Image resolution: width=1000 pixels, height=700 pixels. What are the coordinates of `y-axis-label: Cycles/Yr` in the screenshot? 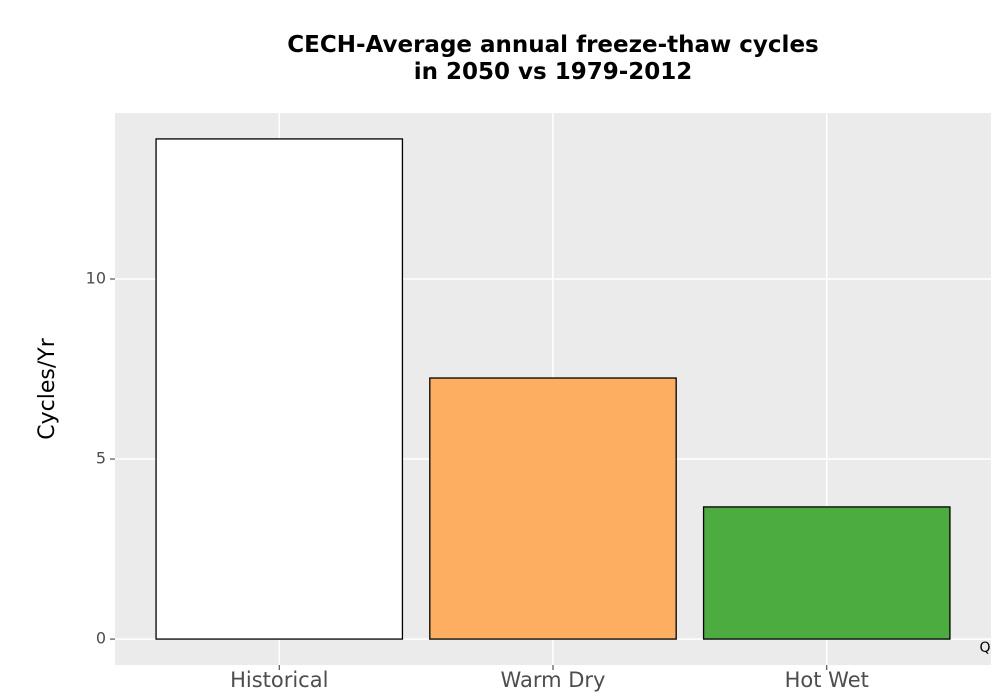 It's located at (47, 388).